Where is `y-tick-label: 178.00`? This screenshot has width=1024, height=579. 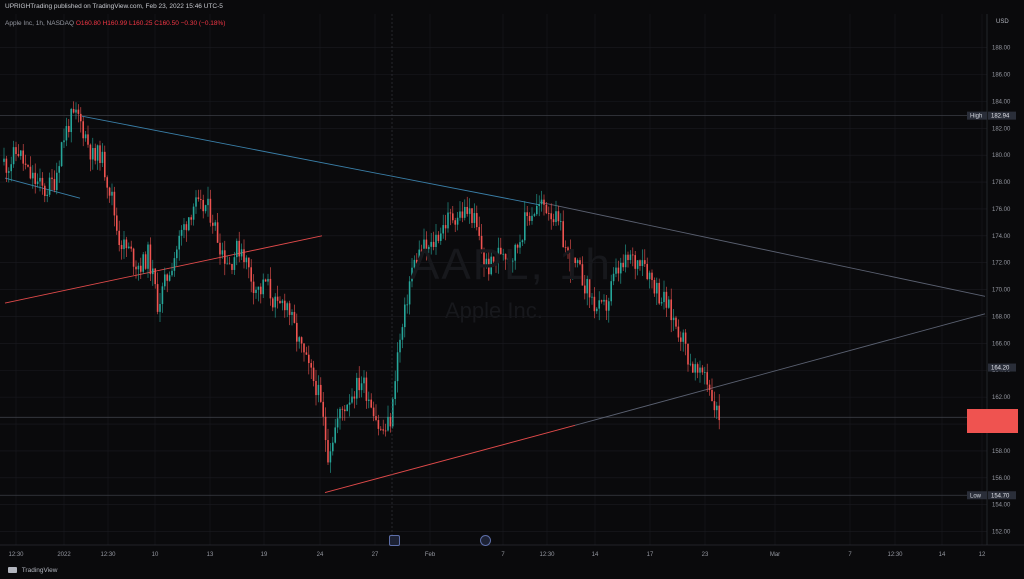 y-tick-label: 178.00 is located at coordinates (1001, 183).